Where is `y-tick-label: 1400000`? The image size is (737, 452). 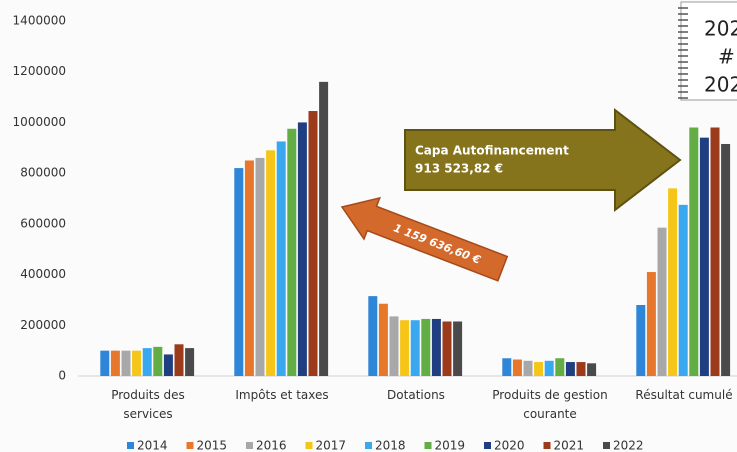
y-tick-label: 1400000 is located at coordinates (39, 21).